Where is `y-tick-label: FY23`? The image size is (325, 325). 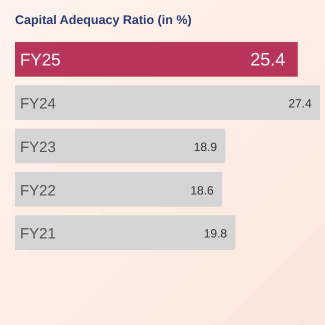
y-tick-label: FY23 is located at coordinates (38, 147).